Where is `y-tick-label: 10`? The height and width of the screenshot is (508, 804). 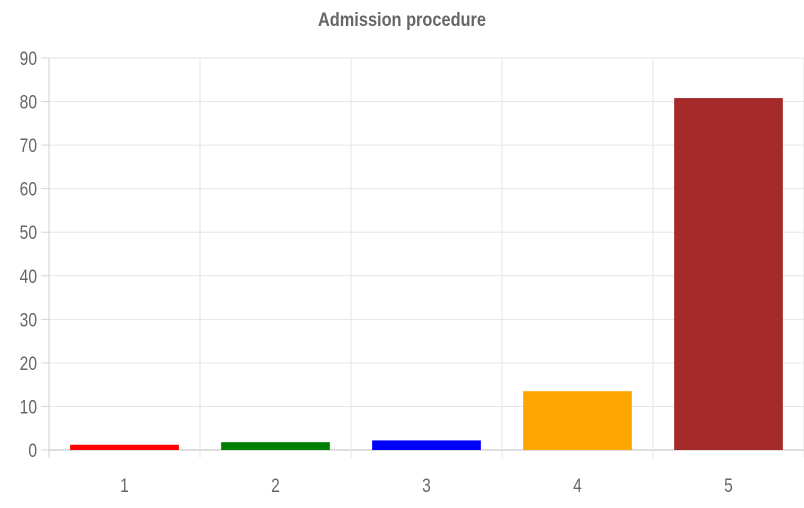
y-tick-label: 10 is located at coordinates (28, 407).